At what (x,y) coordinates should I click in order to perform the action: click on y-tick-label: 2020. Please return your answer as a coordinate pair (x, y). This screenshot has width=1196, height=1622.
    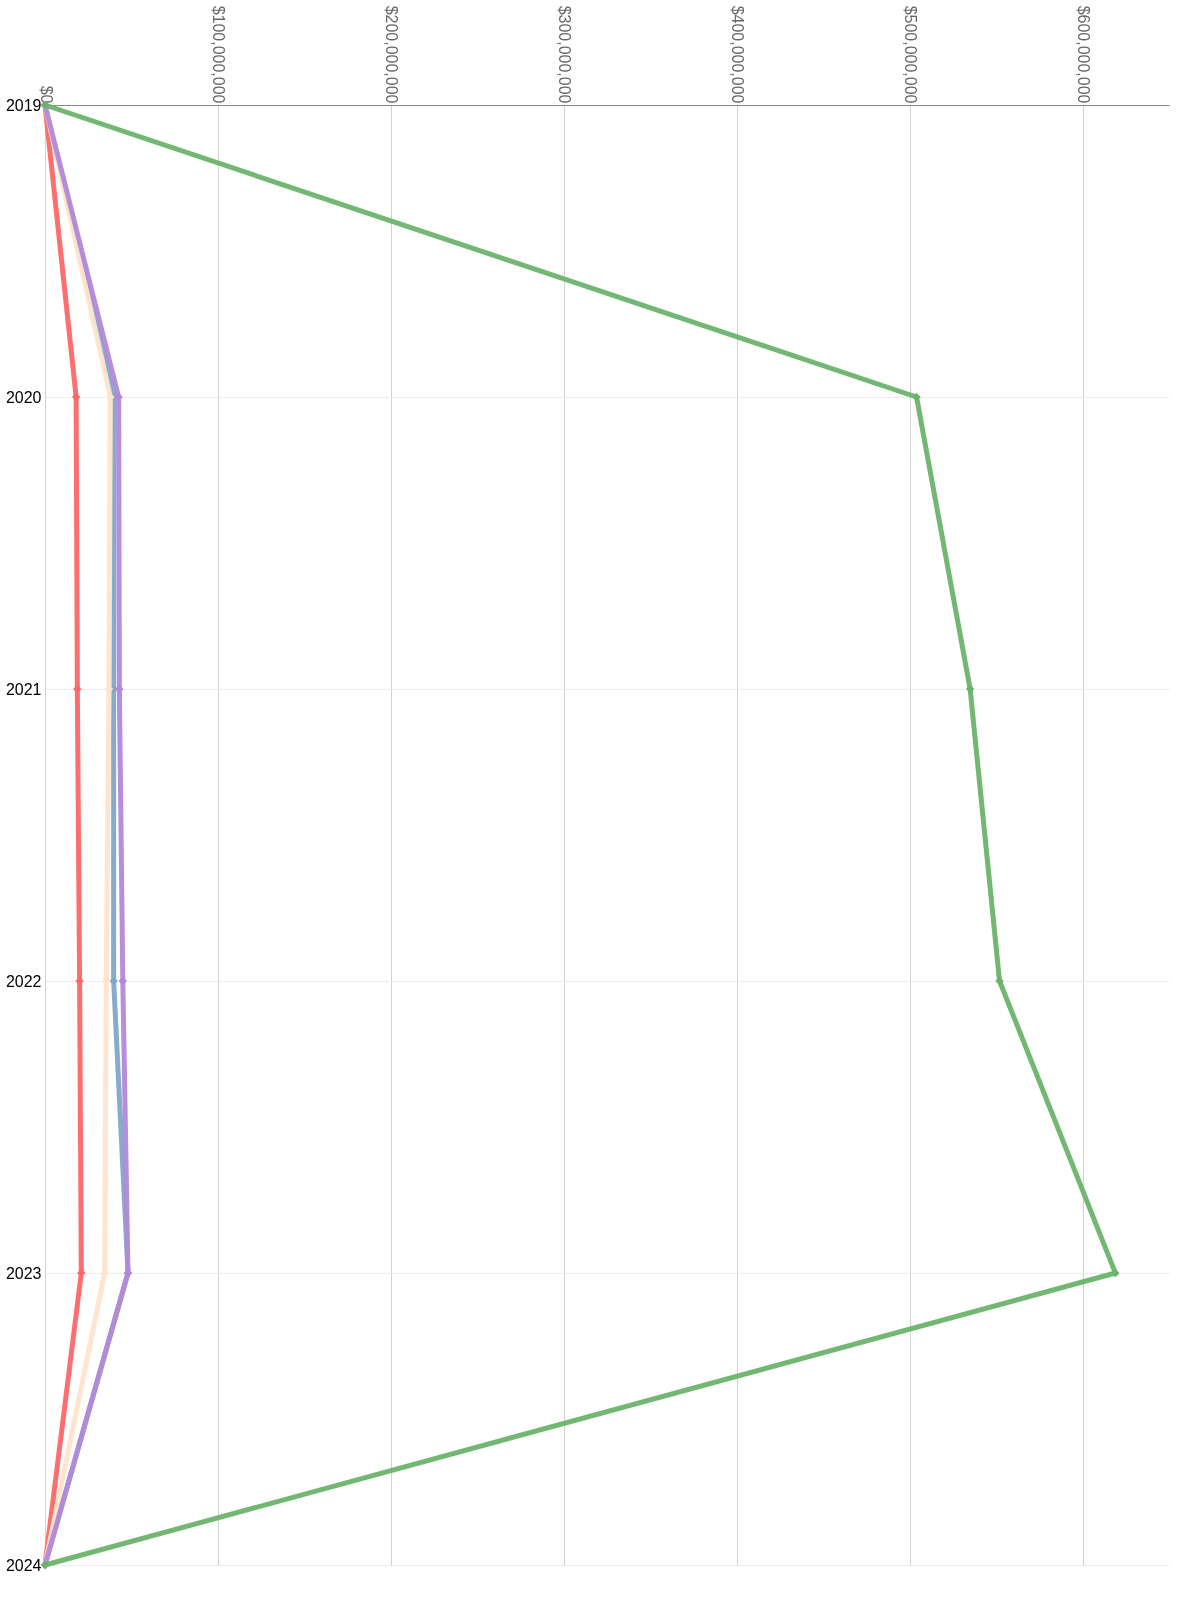
    Looking at the image, I should click on (23, 397).